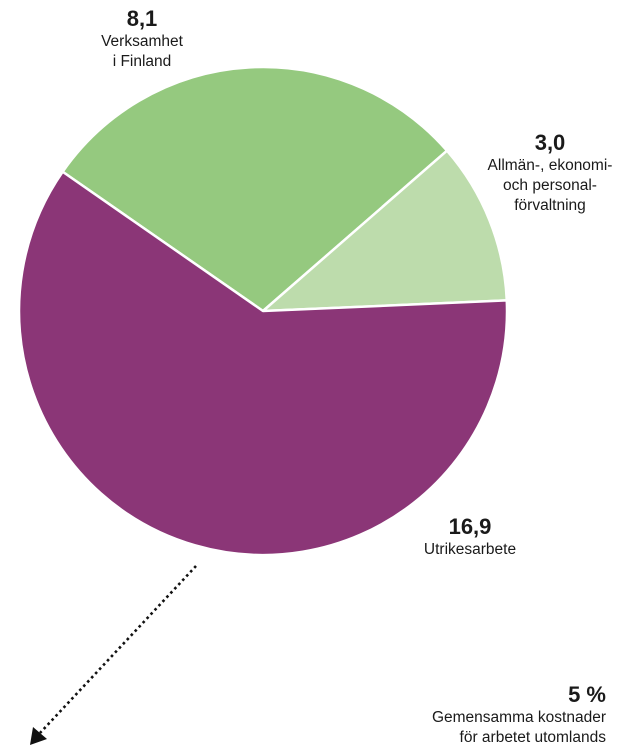  Describe the element at coordinates (532, 737) in the screenshot. I see `annotation-label-line: för arbetet utomlands` at that location.